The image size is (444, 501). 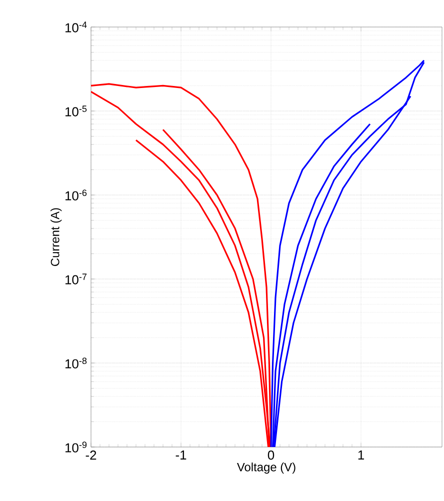 What do you see at coordinates (76, 111) in the screenshot?
I see `y-tick-label: 10$^{-5}$` at bounding box center [76, 111].